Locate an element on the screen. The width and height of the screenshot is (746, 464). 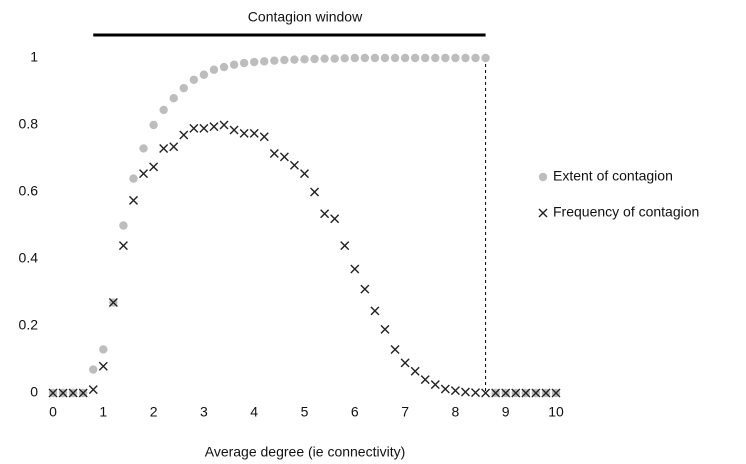
x-tick-label: 4 is located at coordinates (254, 412).